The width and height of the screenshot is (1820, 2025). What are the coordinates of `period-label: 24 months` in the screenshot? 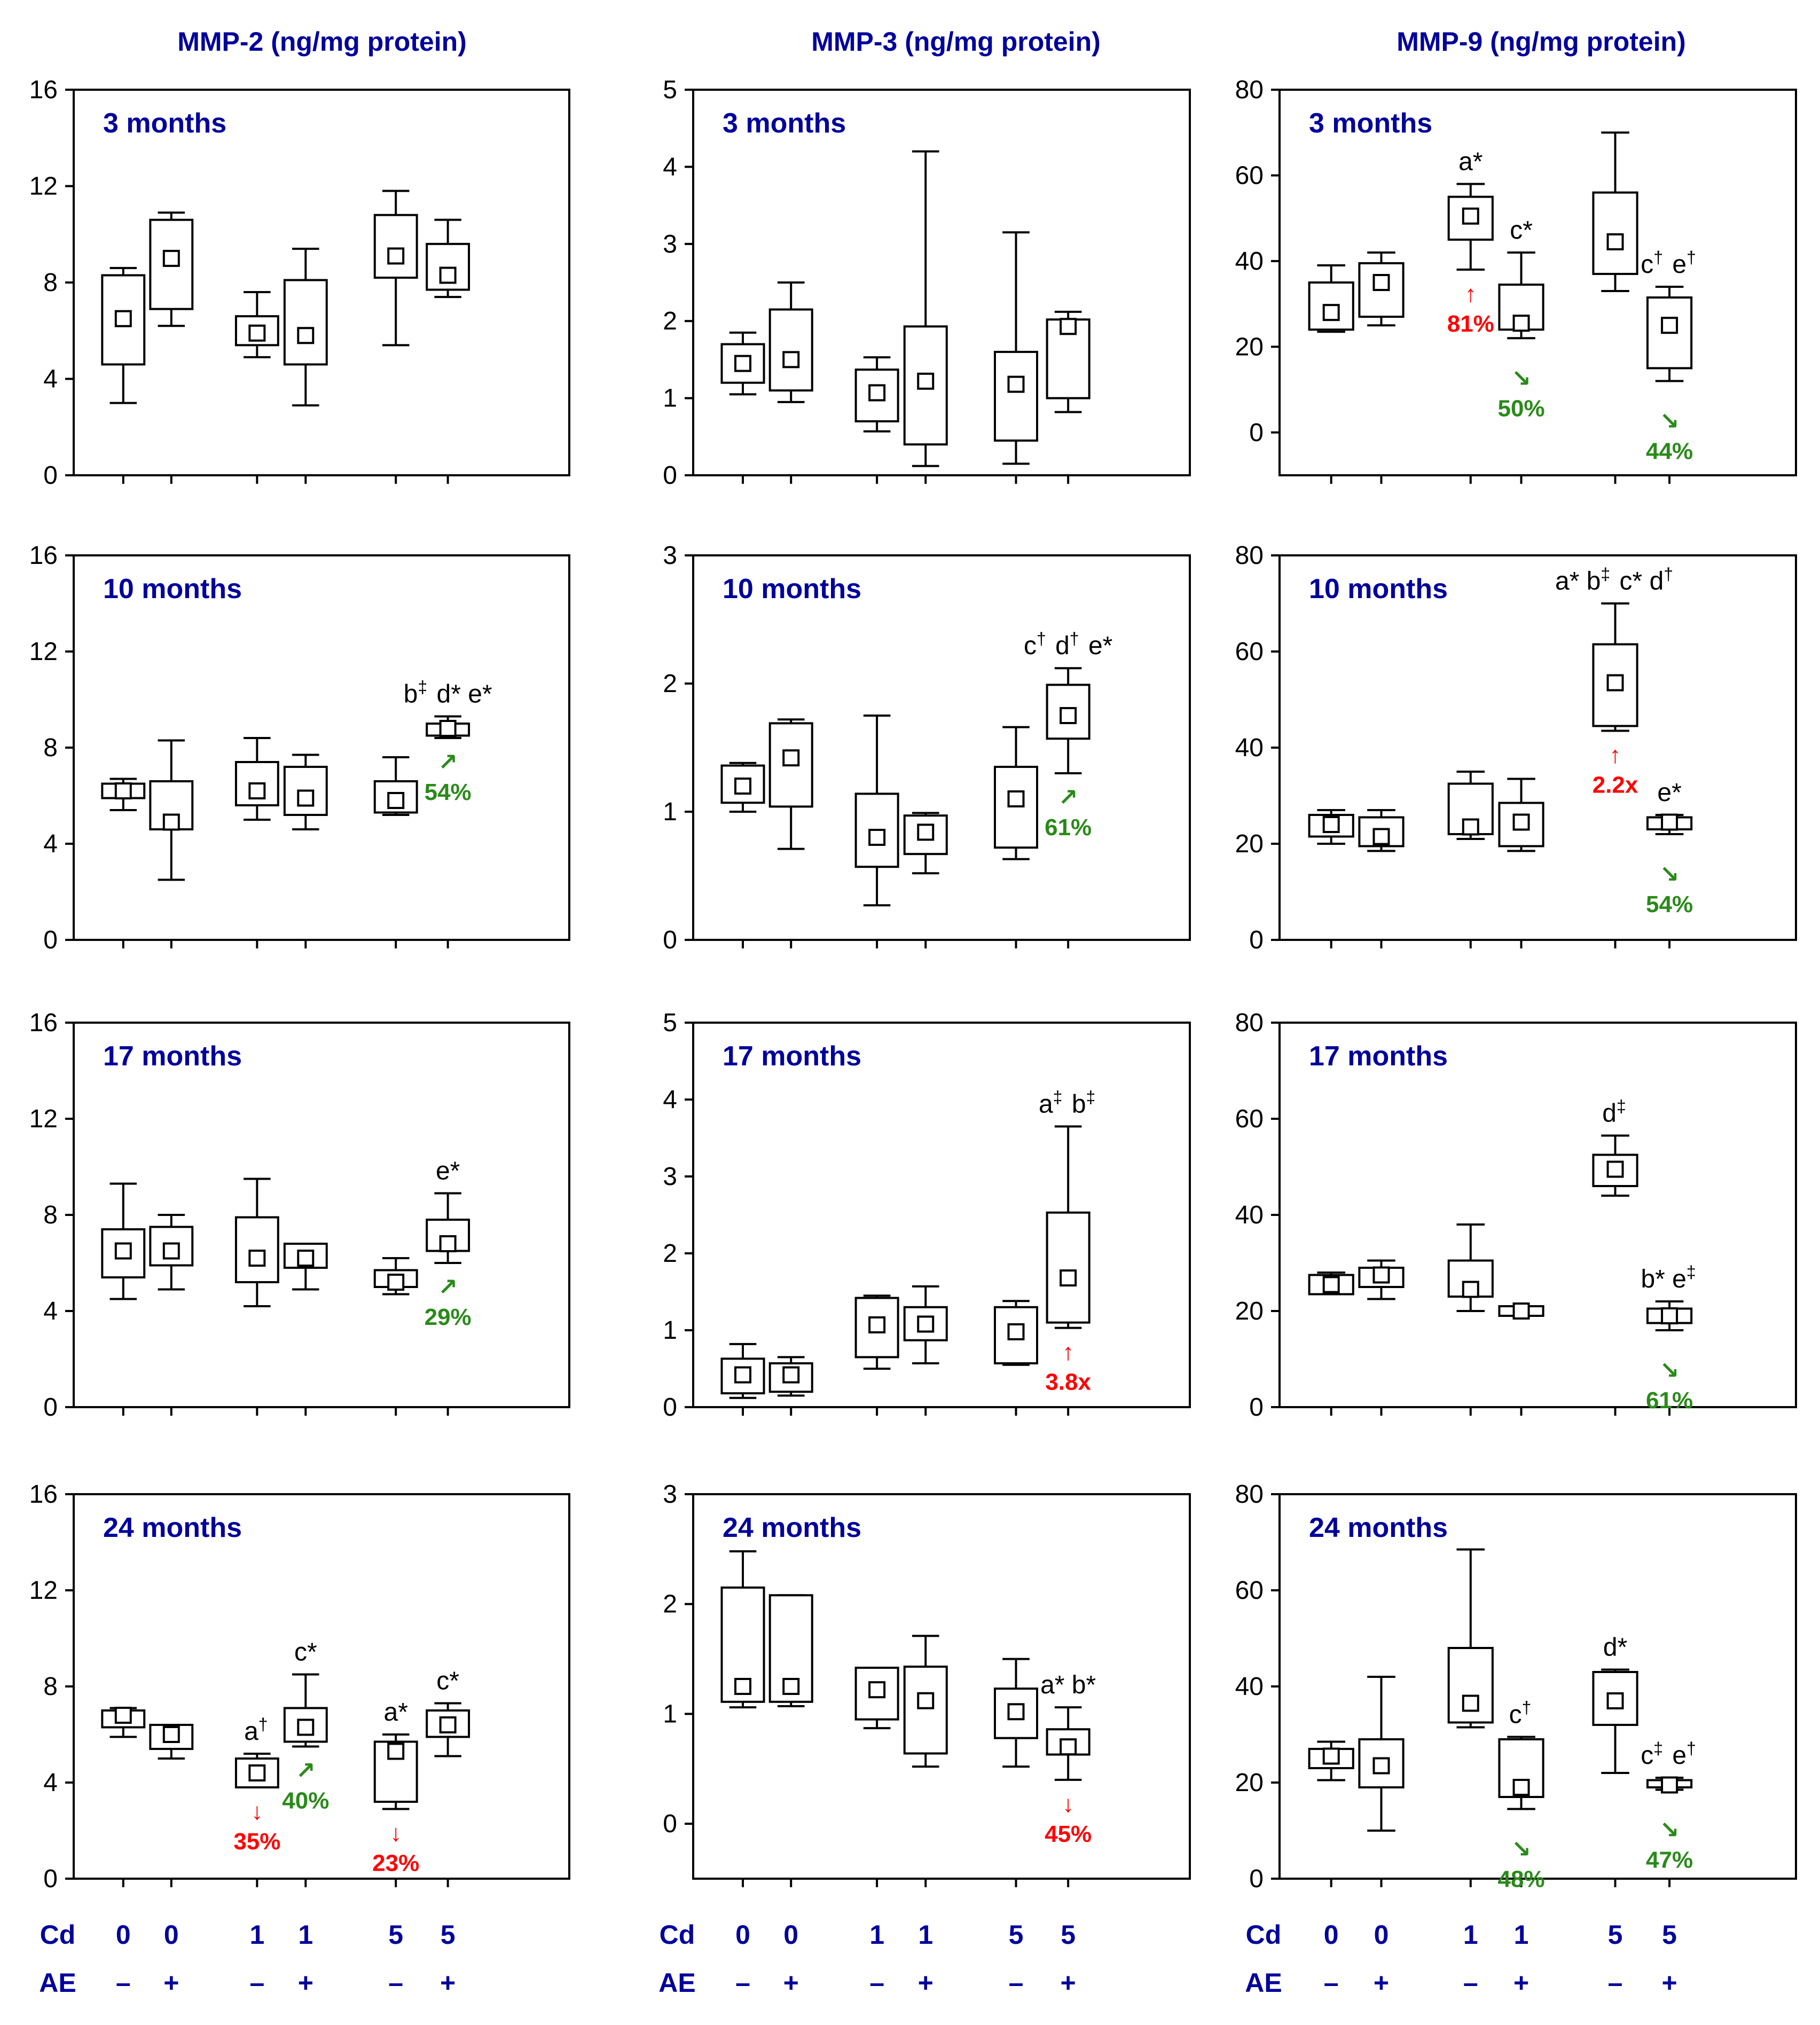 It's located at (172, 1527).